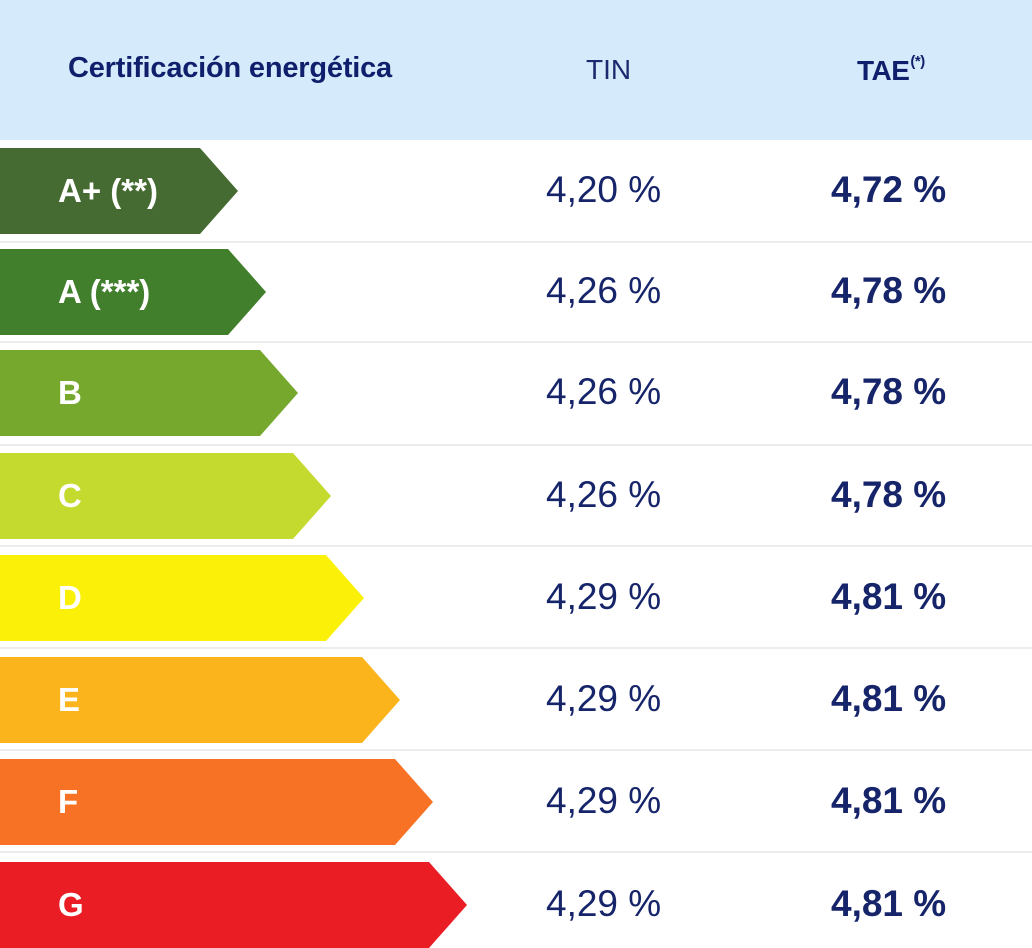  What do you see at coordinates (516, 802) in the screenshot?
I see `table-row: F 4,29 % 4,81 %` at bounding box center [516, 802].